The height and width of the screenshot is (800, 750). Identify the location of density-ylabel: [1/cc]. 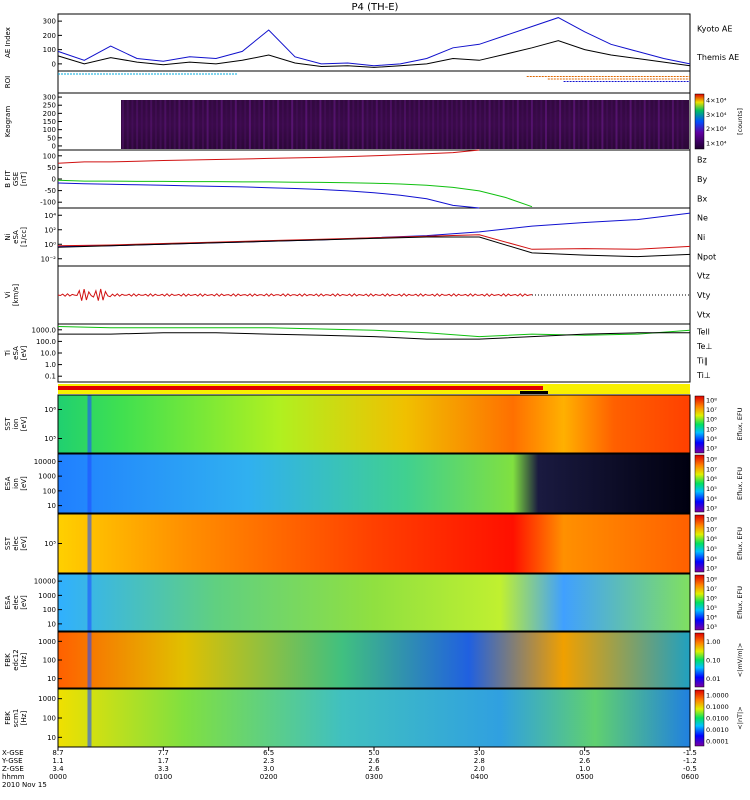
(24, 237).